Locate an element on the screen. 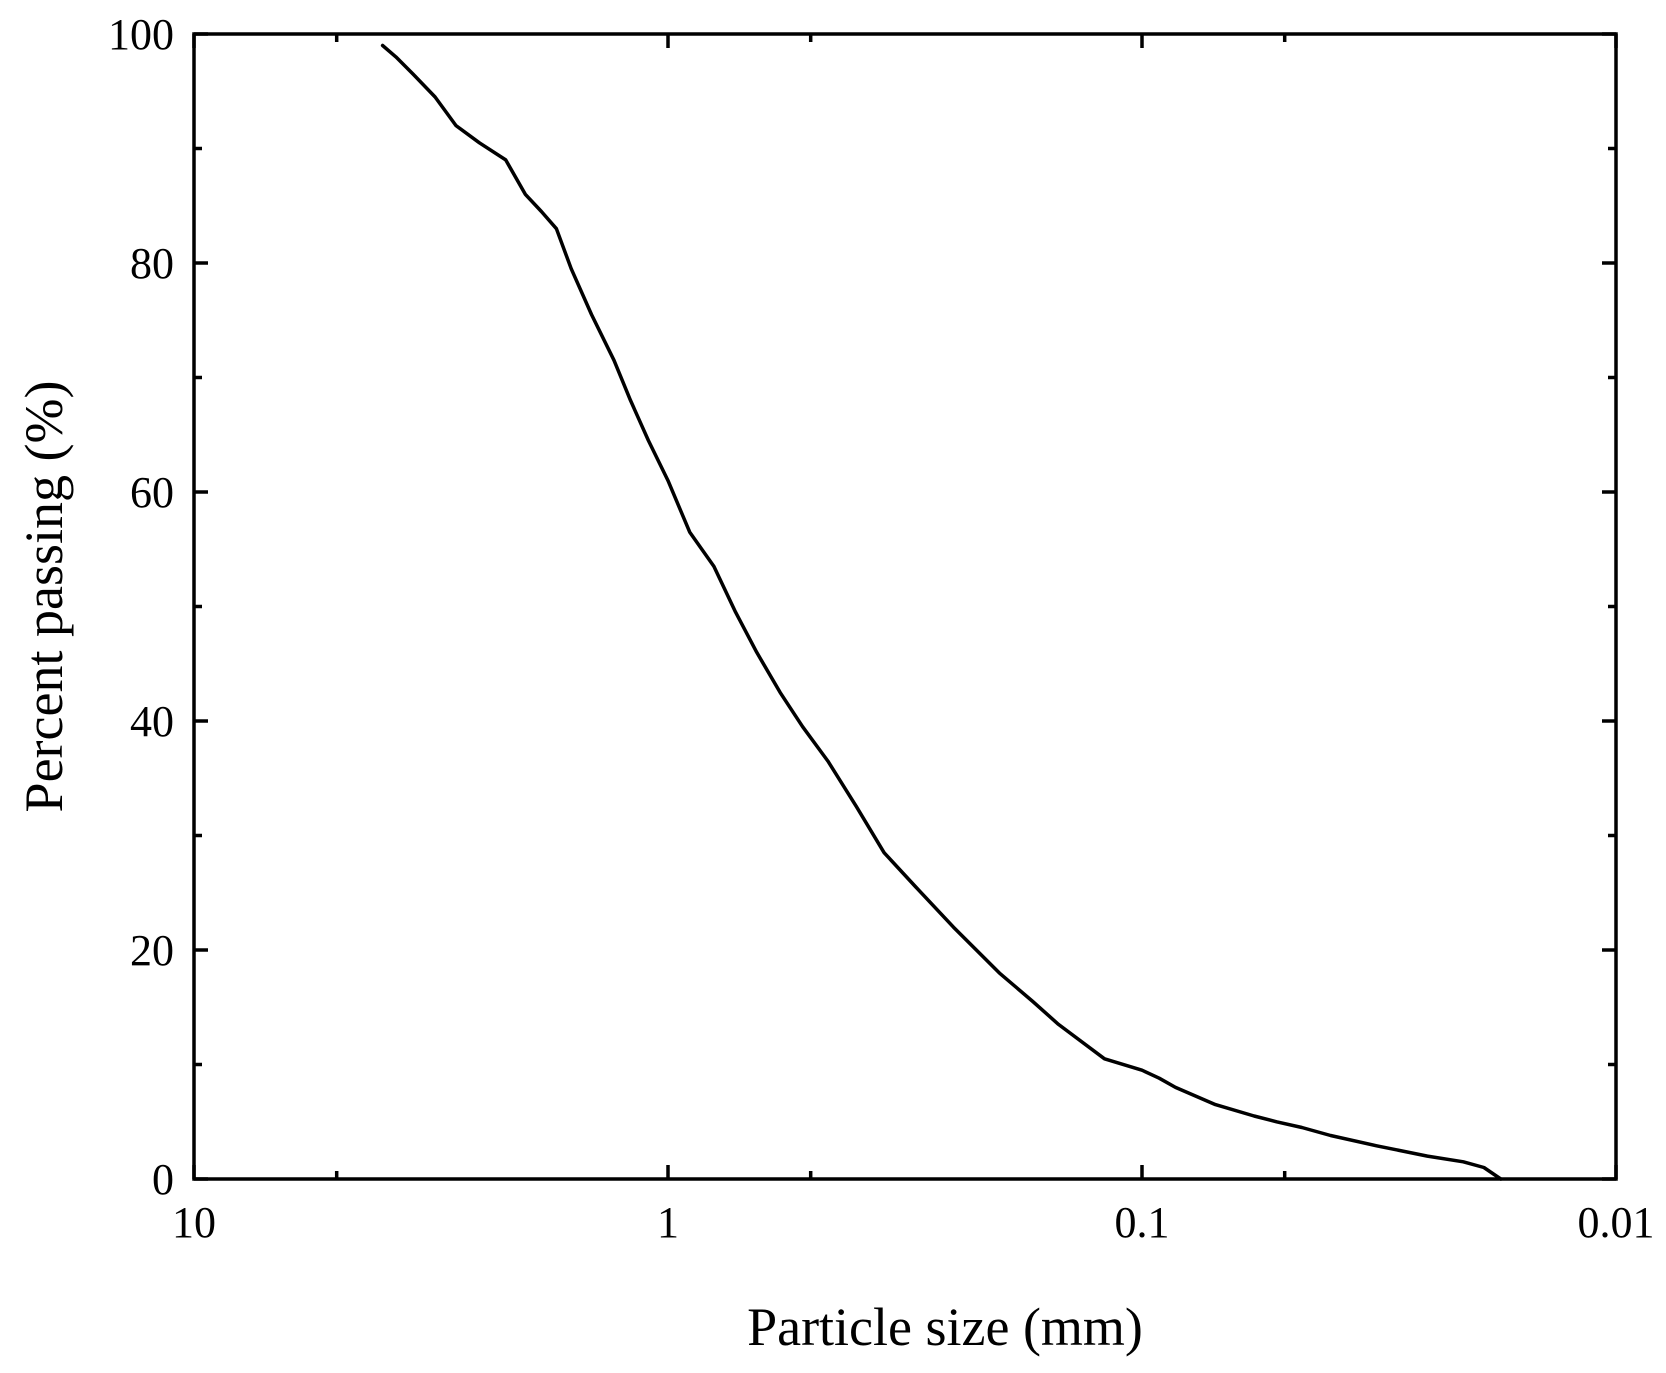  y-tick-label: 60 is located at coordinates (152, 492).